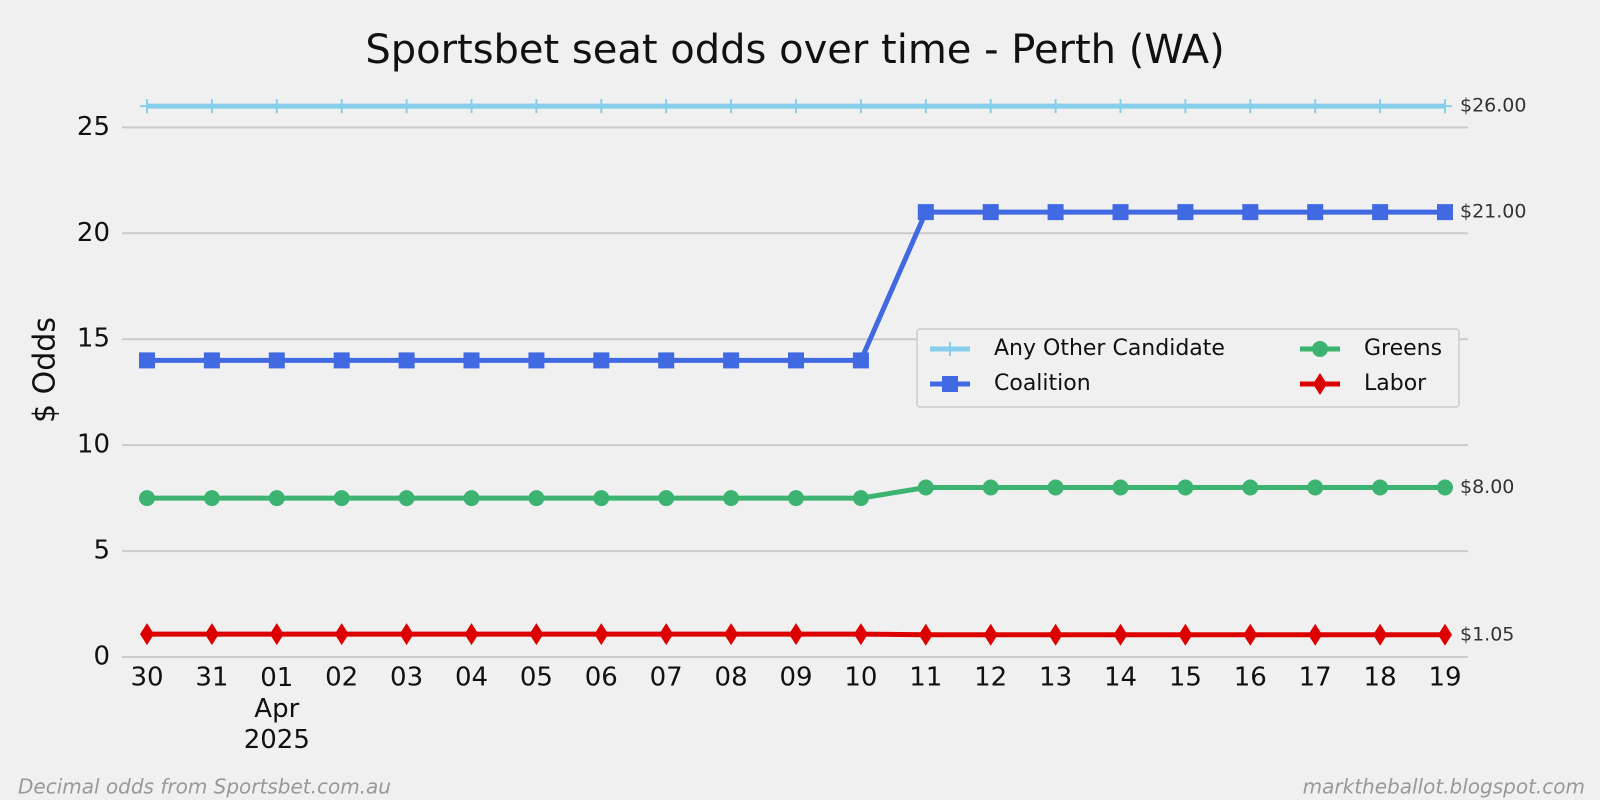  I want to click on x-tick-label: 14, so click(1120, 678).